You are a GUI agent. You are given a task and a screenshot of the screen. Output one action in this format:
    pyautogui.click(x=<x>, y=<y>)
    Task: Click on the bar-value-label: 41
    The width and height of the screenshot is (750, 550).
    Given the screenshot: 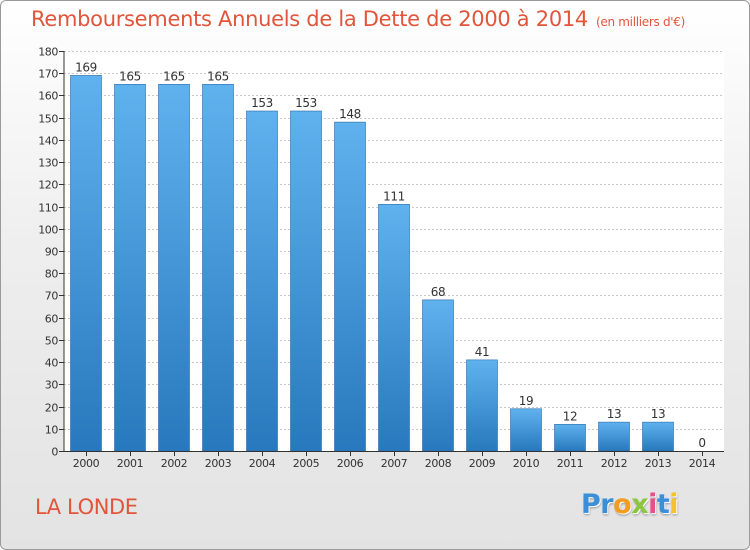 What is the action you would take?
    pyautogui.click(x=482, y=352)
    